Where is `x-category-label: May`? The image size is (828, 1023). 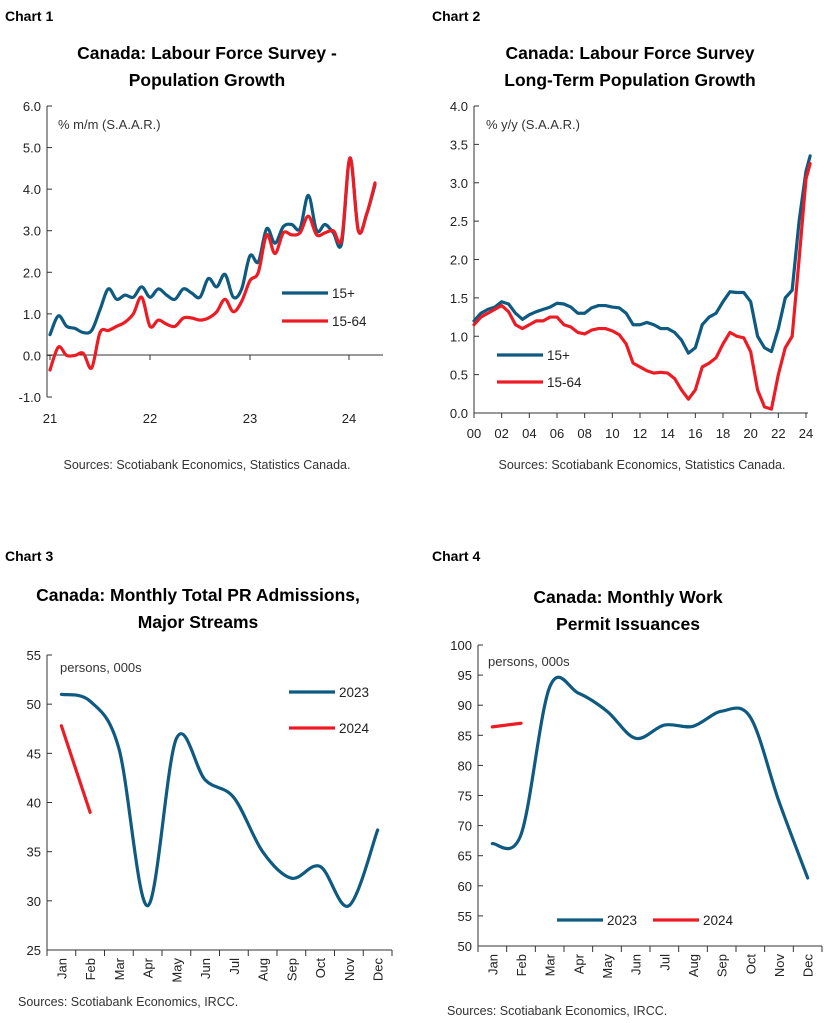
x-category-label: May is located at coordinates (176, 970).